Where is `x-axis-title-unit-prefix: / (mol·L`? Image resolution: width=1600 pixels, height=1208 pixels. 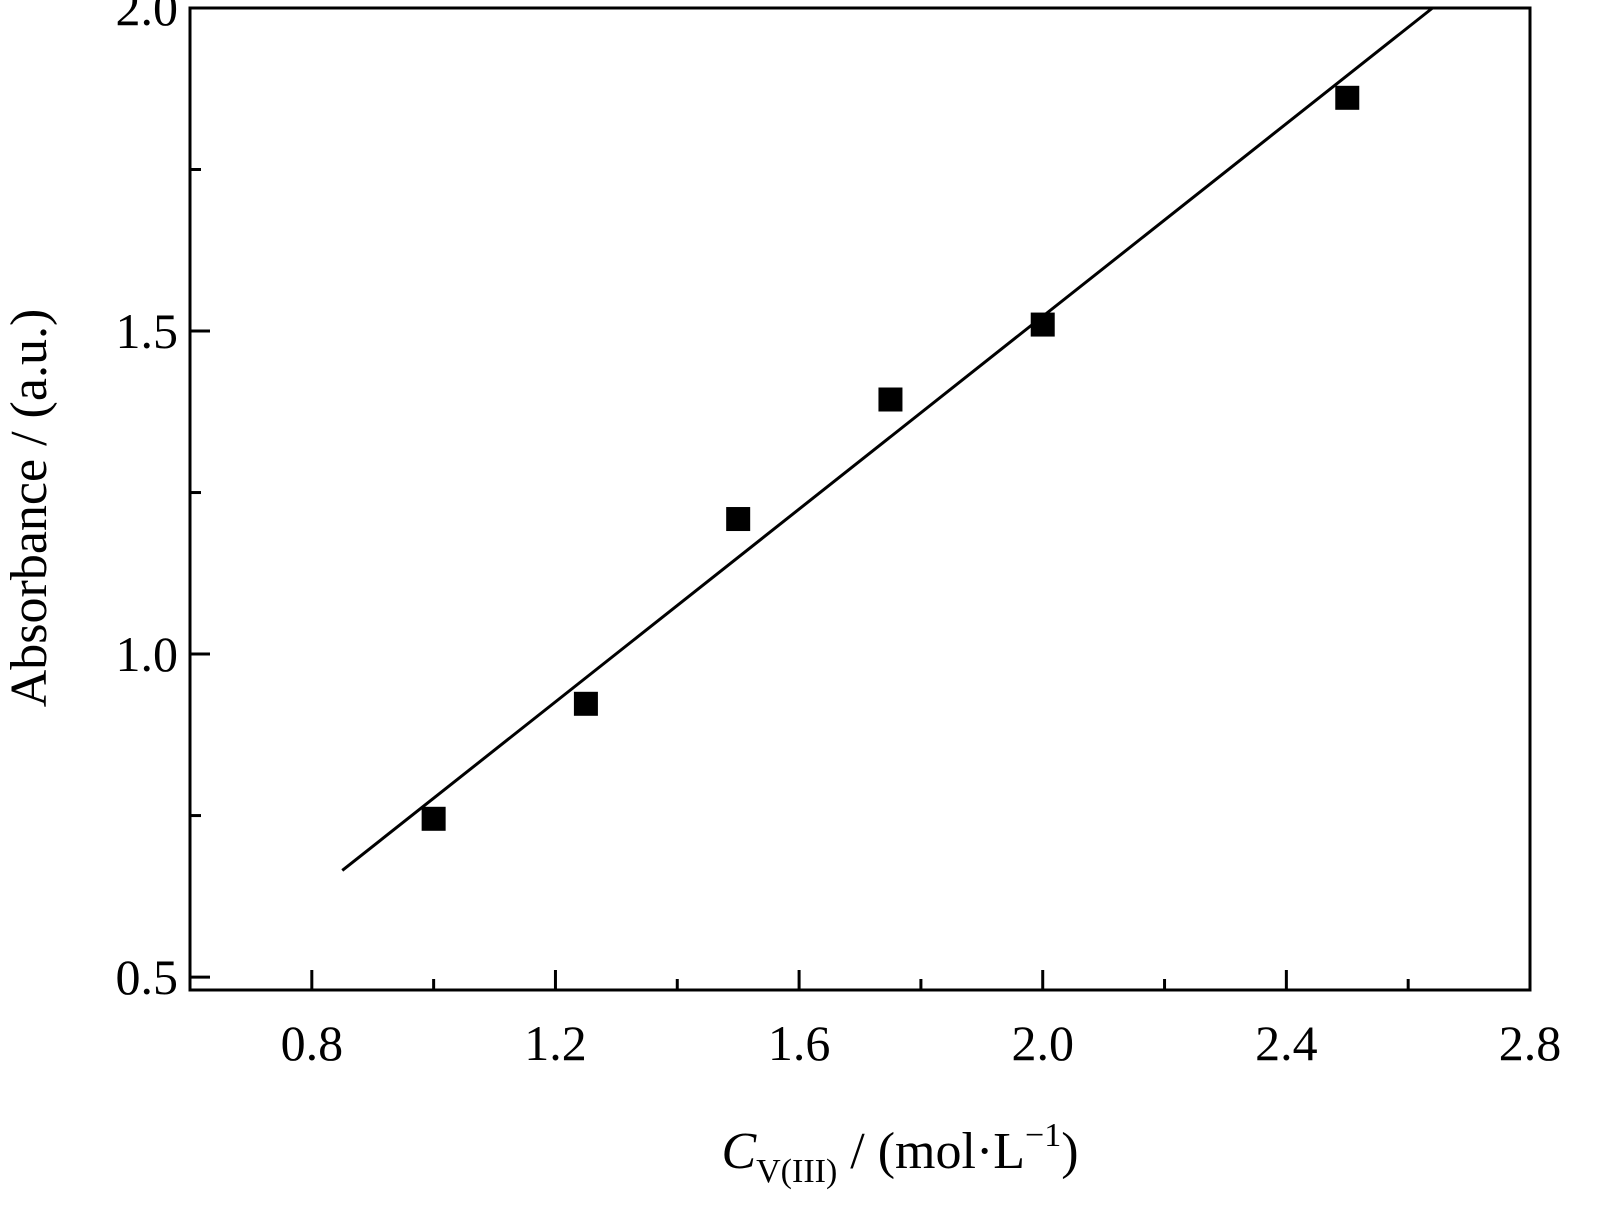 x-axis-title-unit-prefix: / (mol·L is located at coordinates (931, 1151).